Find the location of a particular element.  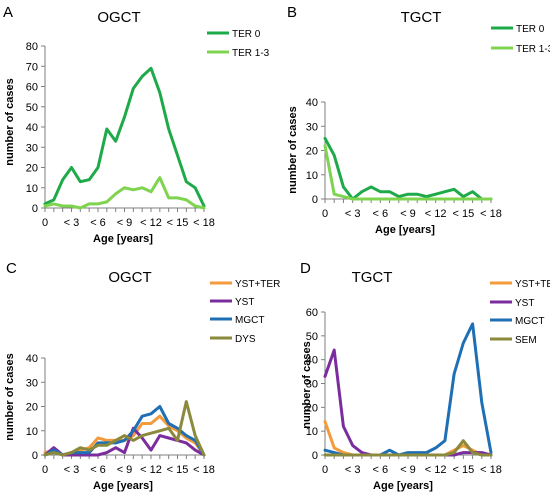

panel-a-ylabel: number of cases is located at coordinates (10, 121).